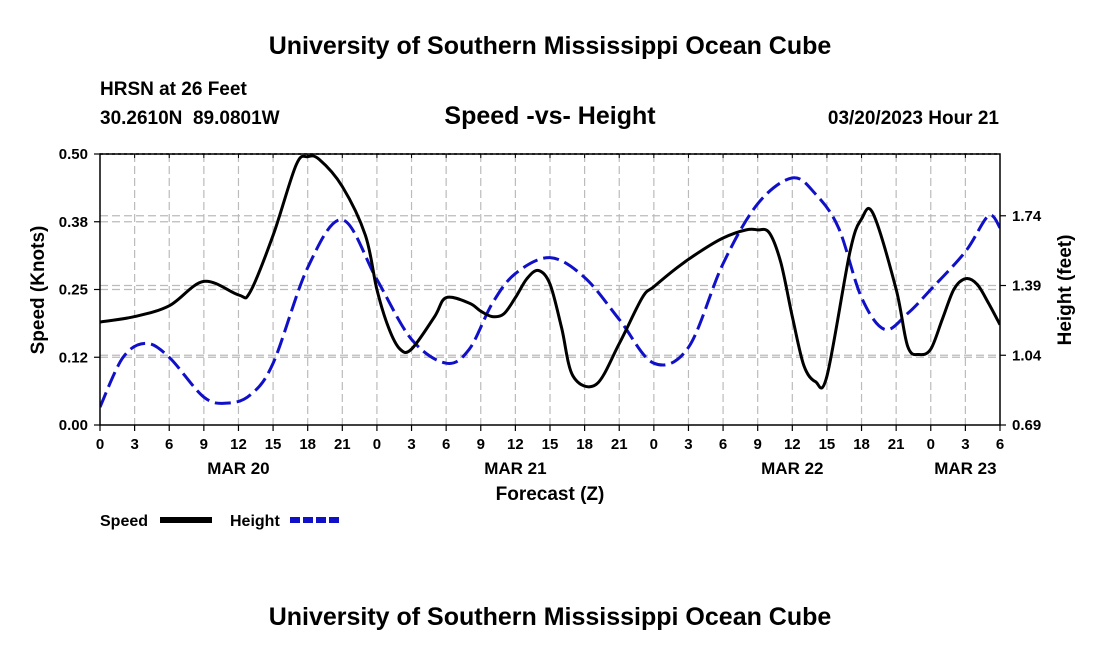 The height and width of the screenshot is (650, 1100). What do you see at coordinates (221, 521) in the screenshot?
I see `legend: Speed Height` at bounding box center [221, 521].